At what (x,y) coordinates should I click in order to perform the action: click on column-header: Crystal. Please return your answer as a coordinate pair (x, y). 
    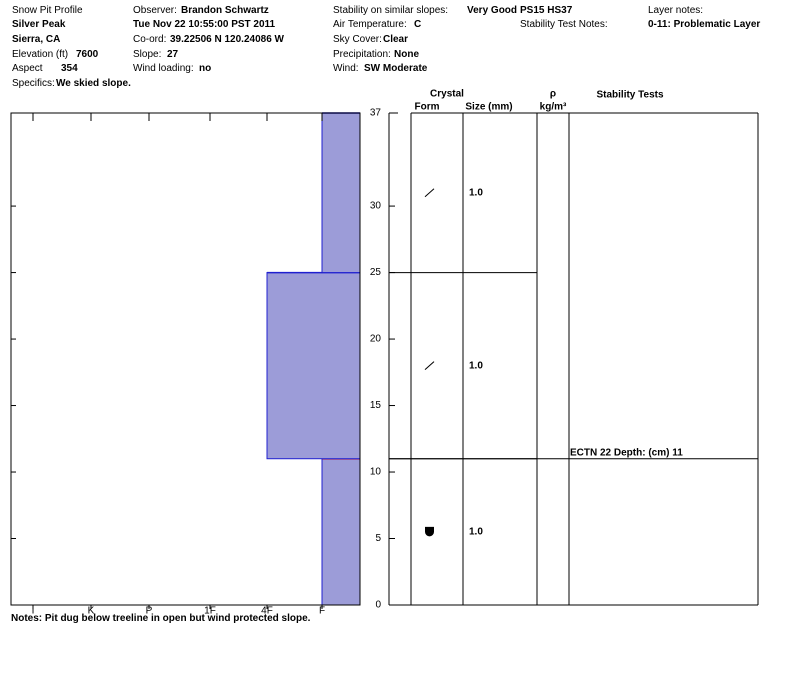
    Looking at the image, I should click on (447, 94).